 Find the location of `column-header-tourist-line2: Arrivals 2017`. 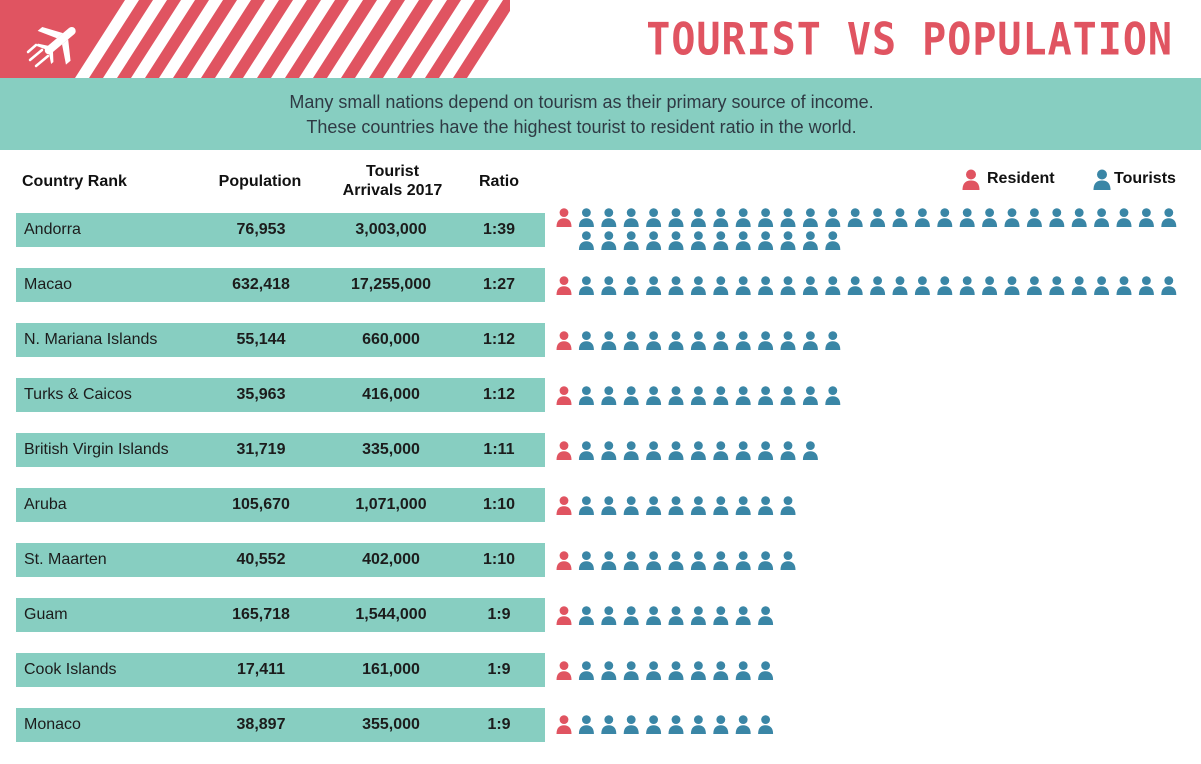

column-header-tourist-line2: Arrivals 2017 is located at coordinates (392, 190).